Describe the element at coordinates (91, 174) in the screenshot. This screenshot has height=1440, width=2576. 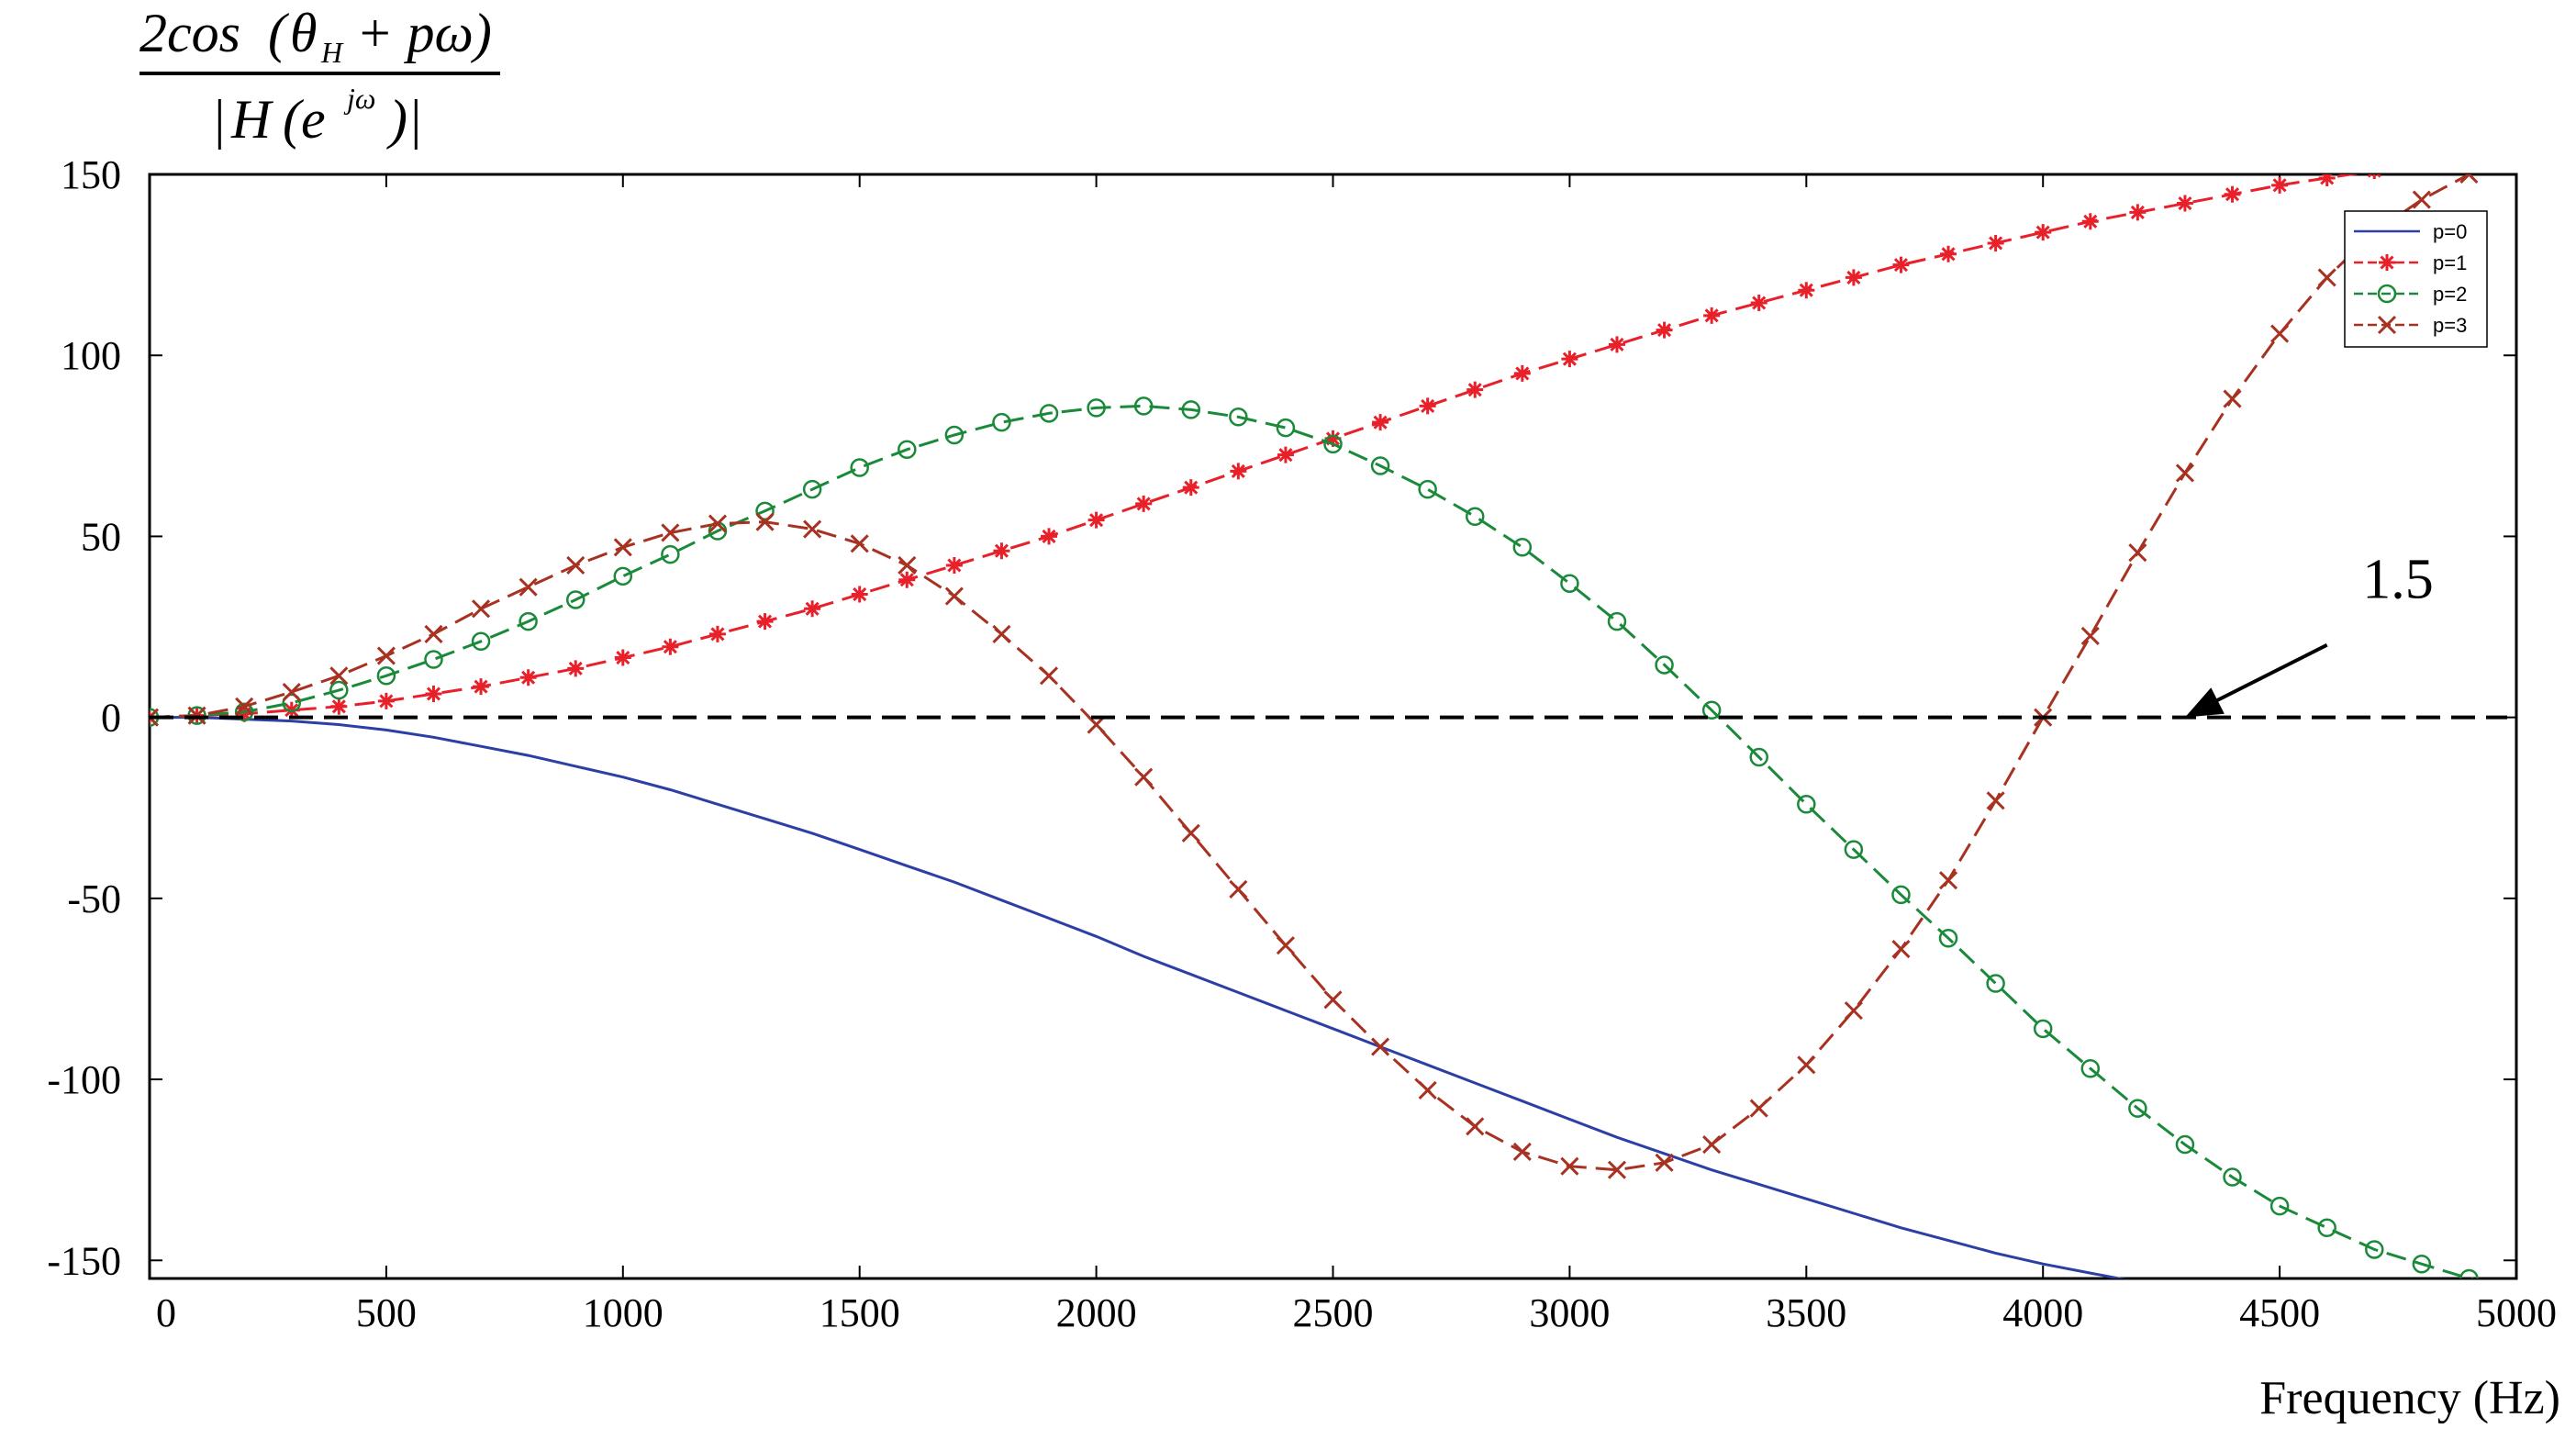
I see `y-tick-label: 150` at that location.